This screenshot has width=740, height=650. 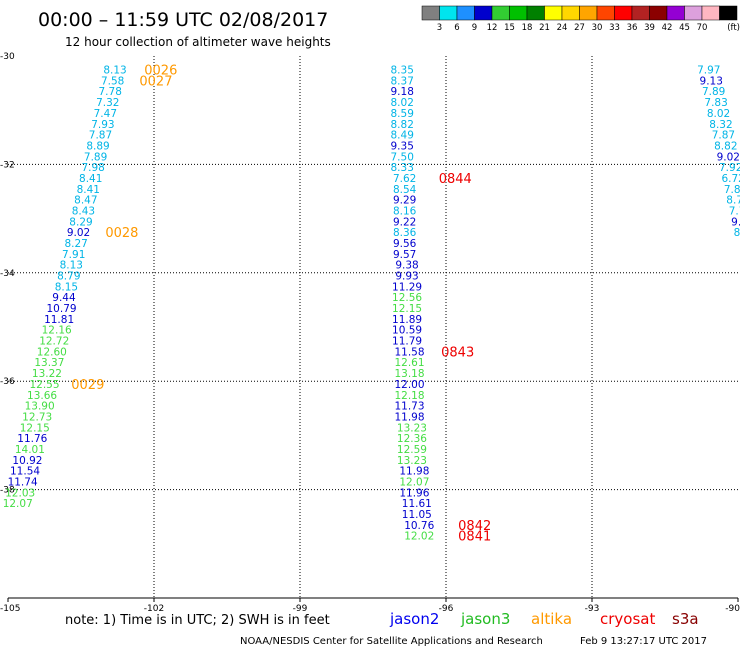 I want to click on y-tick-label: -30, so click(x=7, y=57).